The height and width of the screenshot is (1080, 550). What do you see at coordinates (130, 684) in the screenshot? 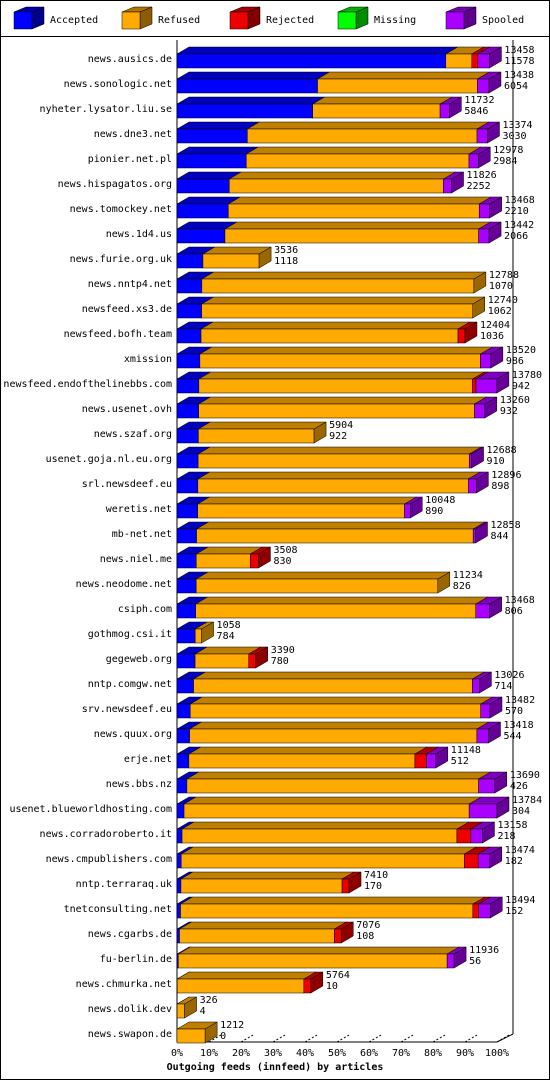
I see `y-tick-label: nntp.comgw.net` at bounding box center [130, 684].